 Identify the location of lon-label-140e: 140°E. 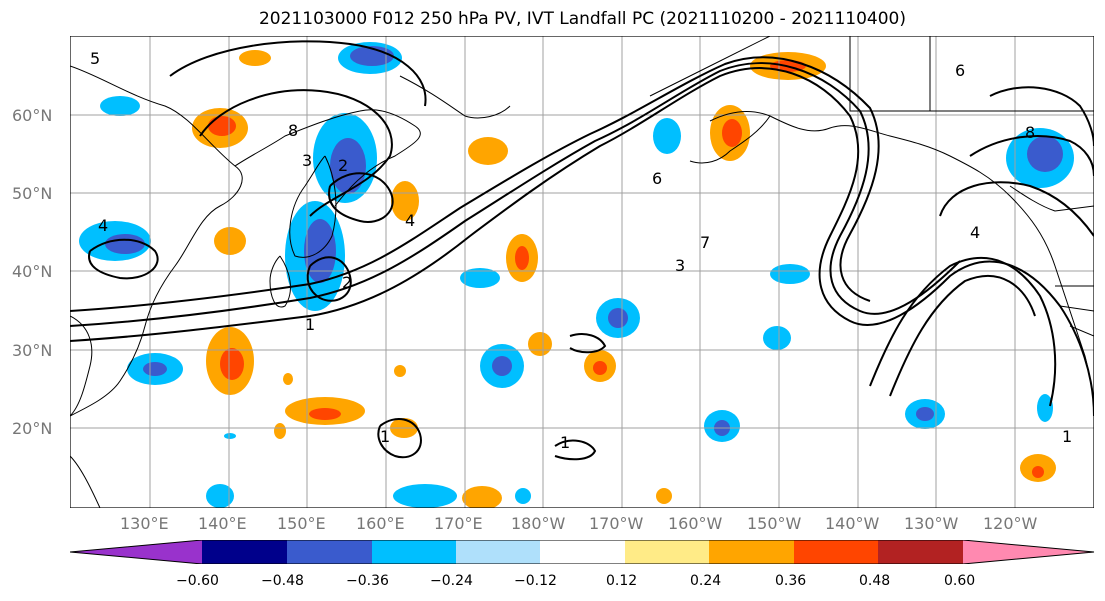
(222, 523).